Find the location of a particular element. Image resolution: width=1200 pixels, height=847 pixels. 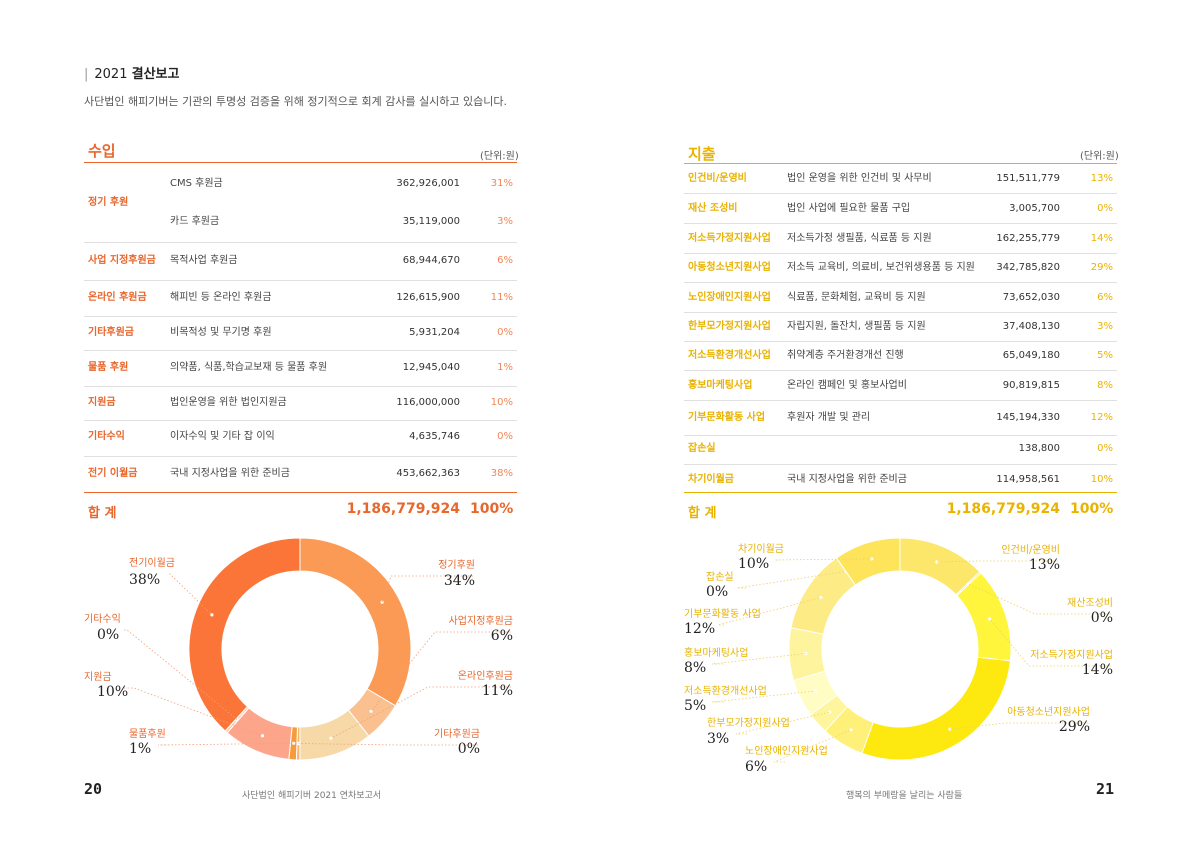

expense-callout-name: 노인장애인지원사업 is located at coordinates (786, 751).